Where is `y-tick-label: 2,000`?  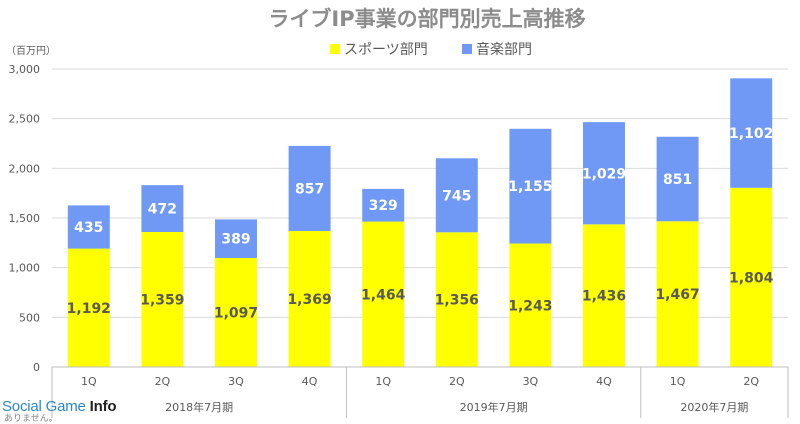
y-tick-label: 2,000 is located at coordinates (25, 168).